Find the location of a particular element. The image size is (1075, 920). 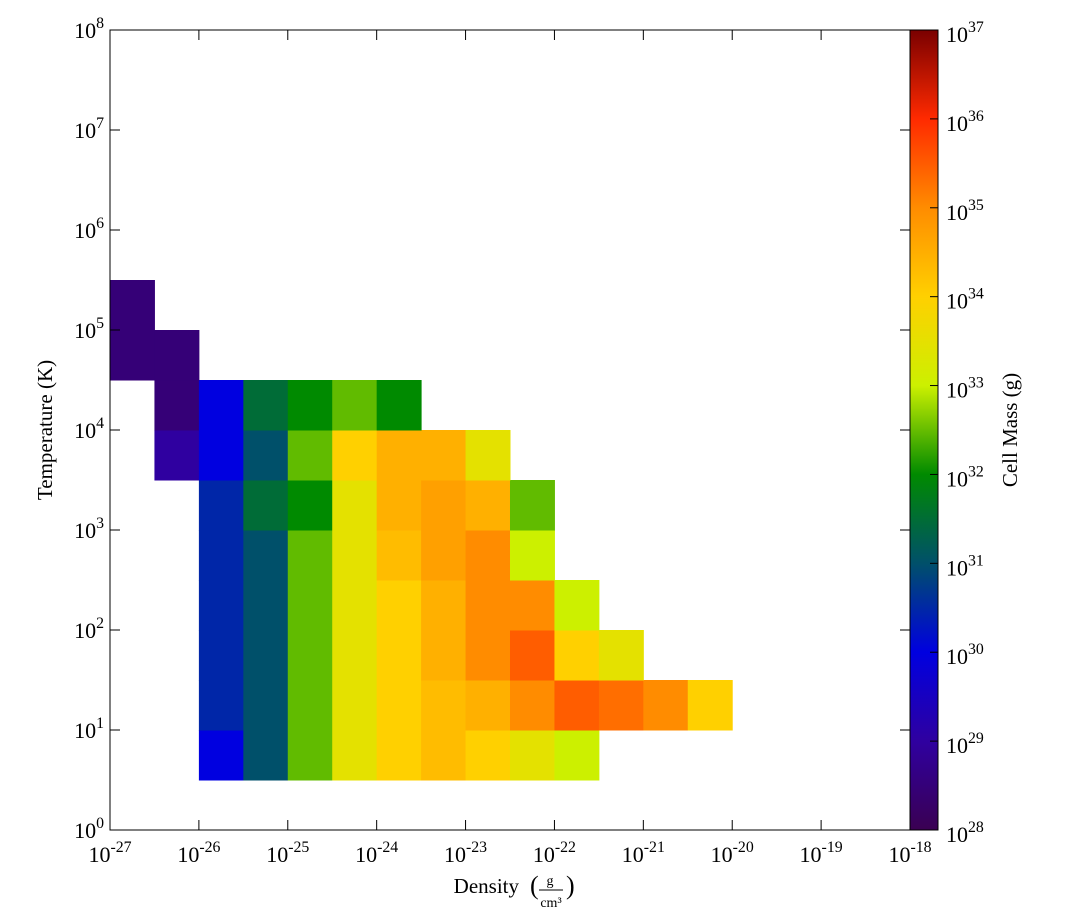

y-tick-label: 10⁵ is located at coordinates (89, 329).